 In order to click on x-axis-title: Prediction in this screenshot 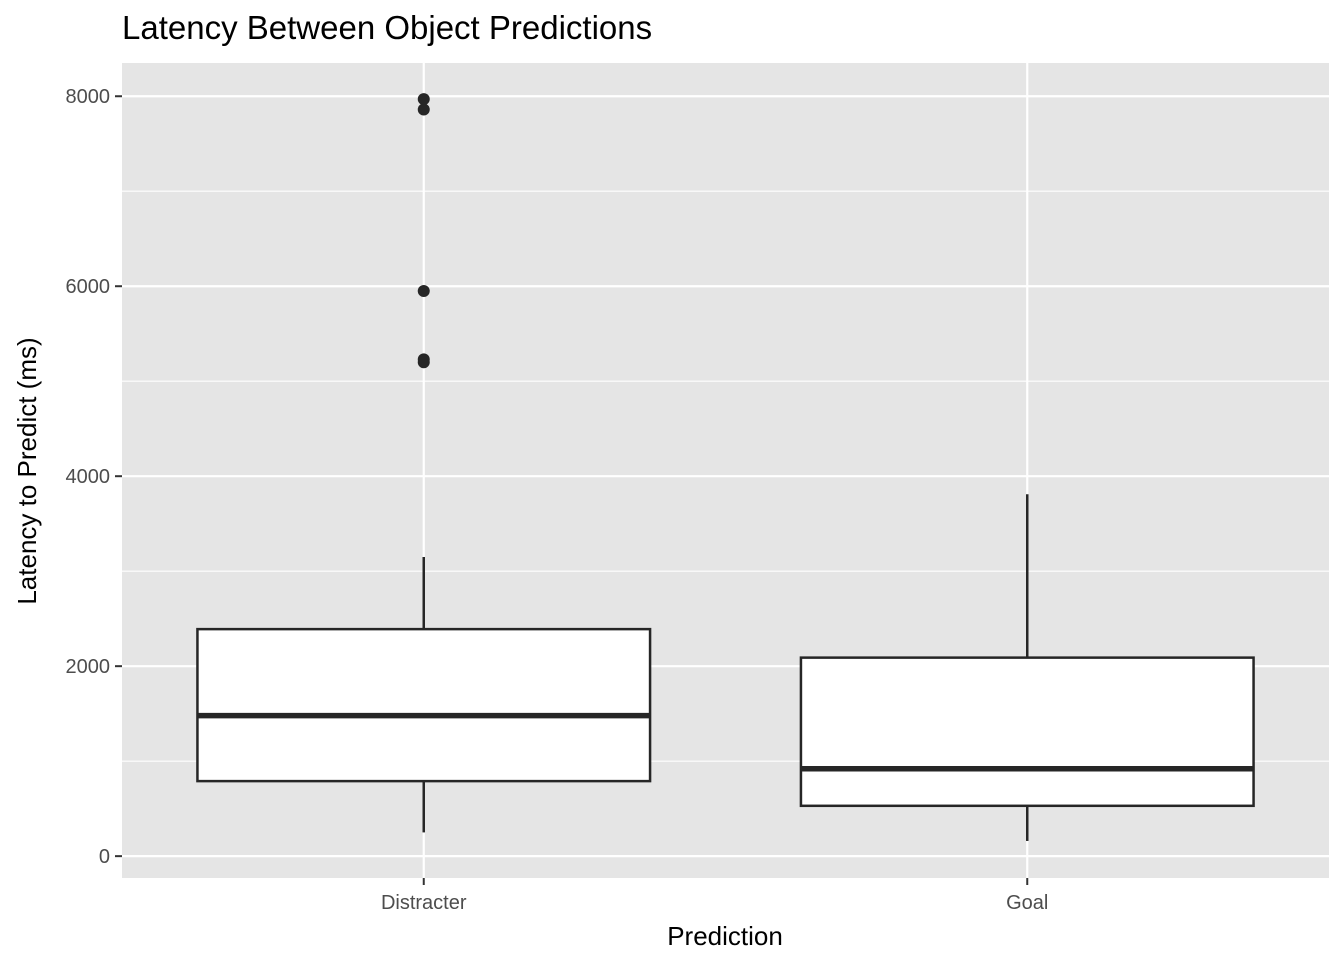, I will do `click(725, 936)`.